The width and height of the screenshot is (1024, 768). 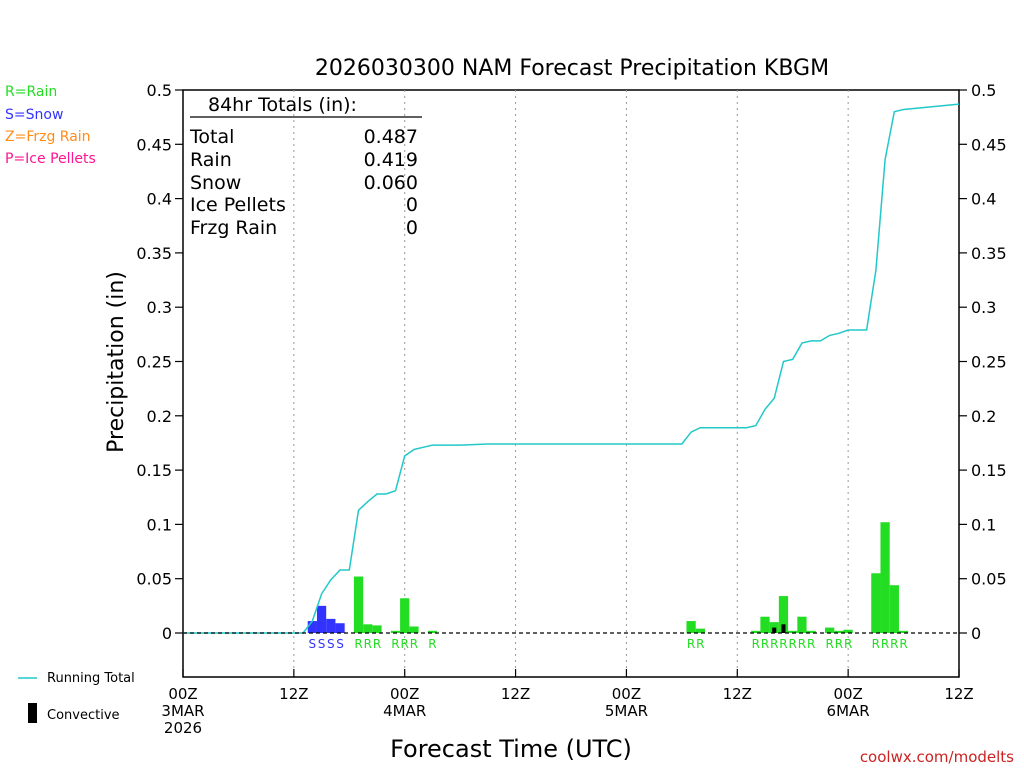 What do you see at coordinates (154, 579) in the screenshot?
I see `y-tick-label-left: 0.05` at bounding box center [154, 579].